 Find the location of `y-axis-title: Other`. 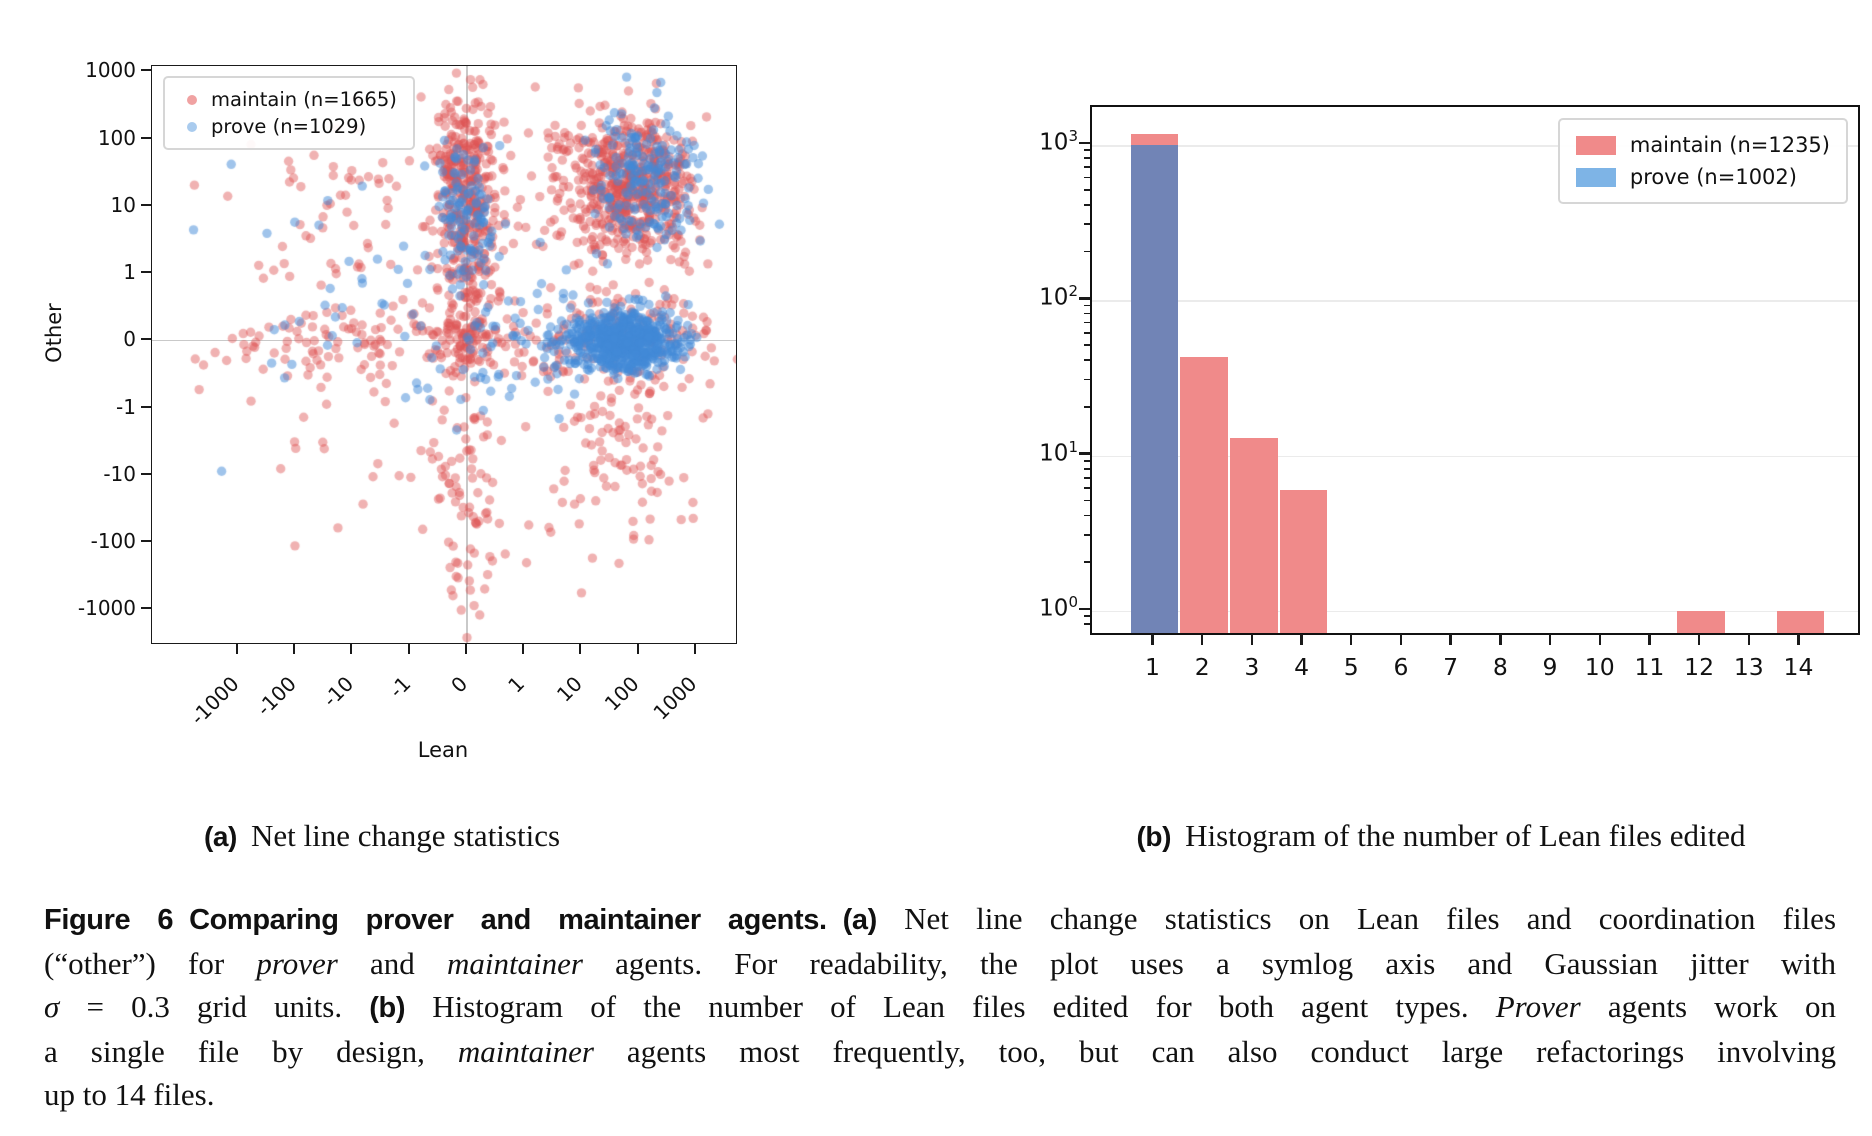

y-axis-title: Other is located at coordinates (53, 333).